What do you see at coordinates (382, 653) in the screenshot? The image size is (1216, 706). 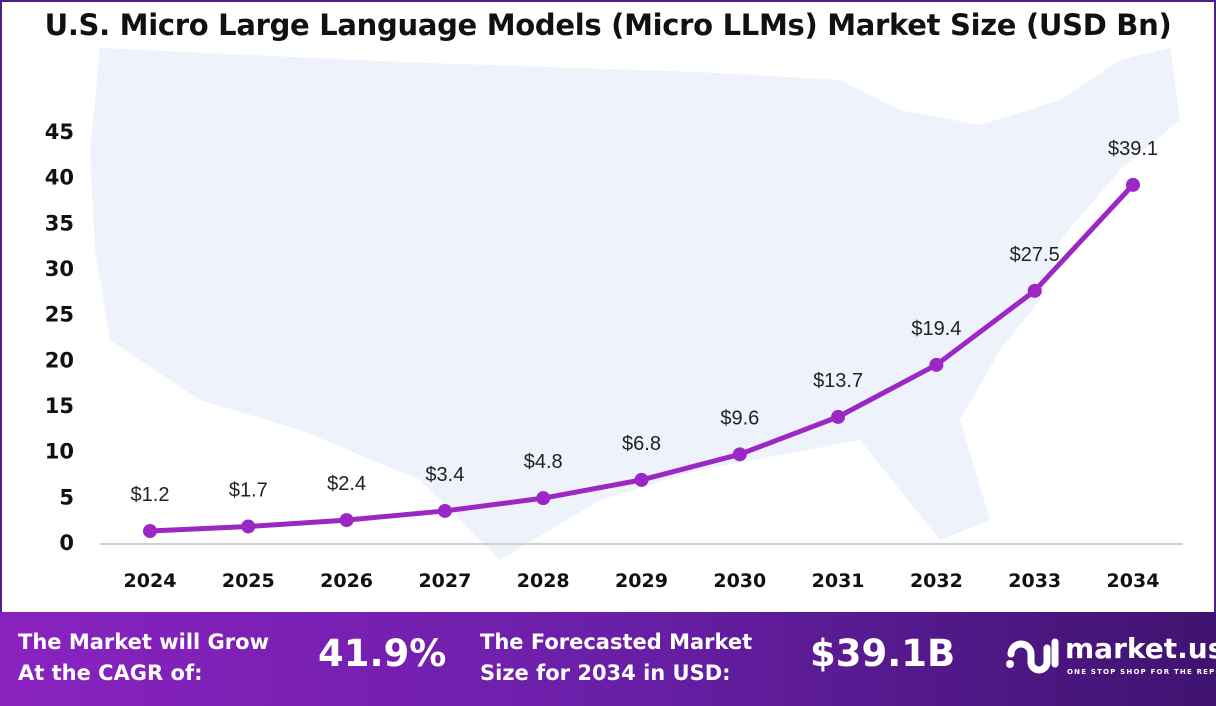 I see `cagr-value: 41.9%` at bounding box center [382, 653].